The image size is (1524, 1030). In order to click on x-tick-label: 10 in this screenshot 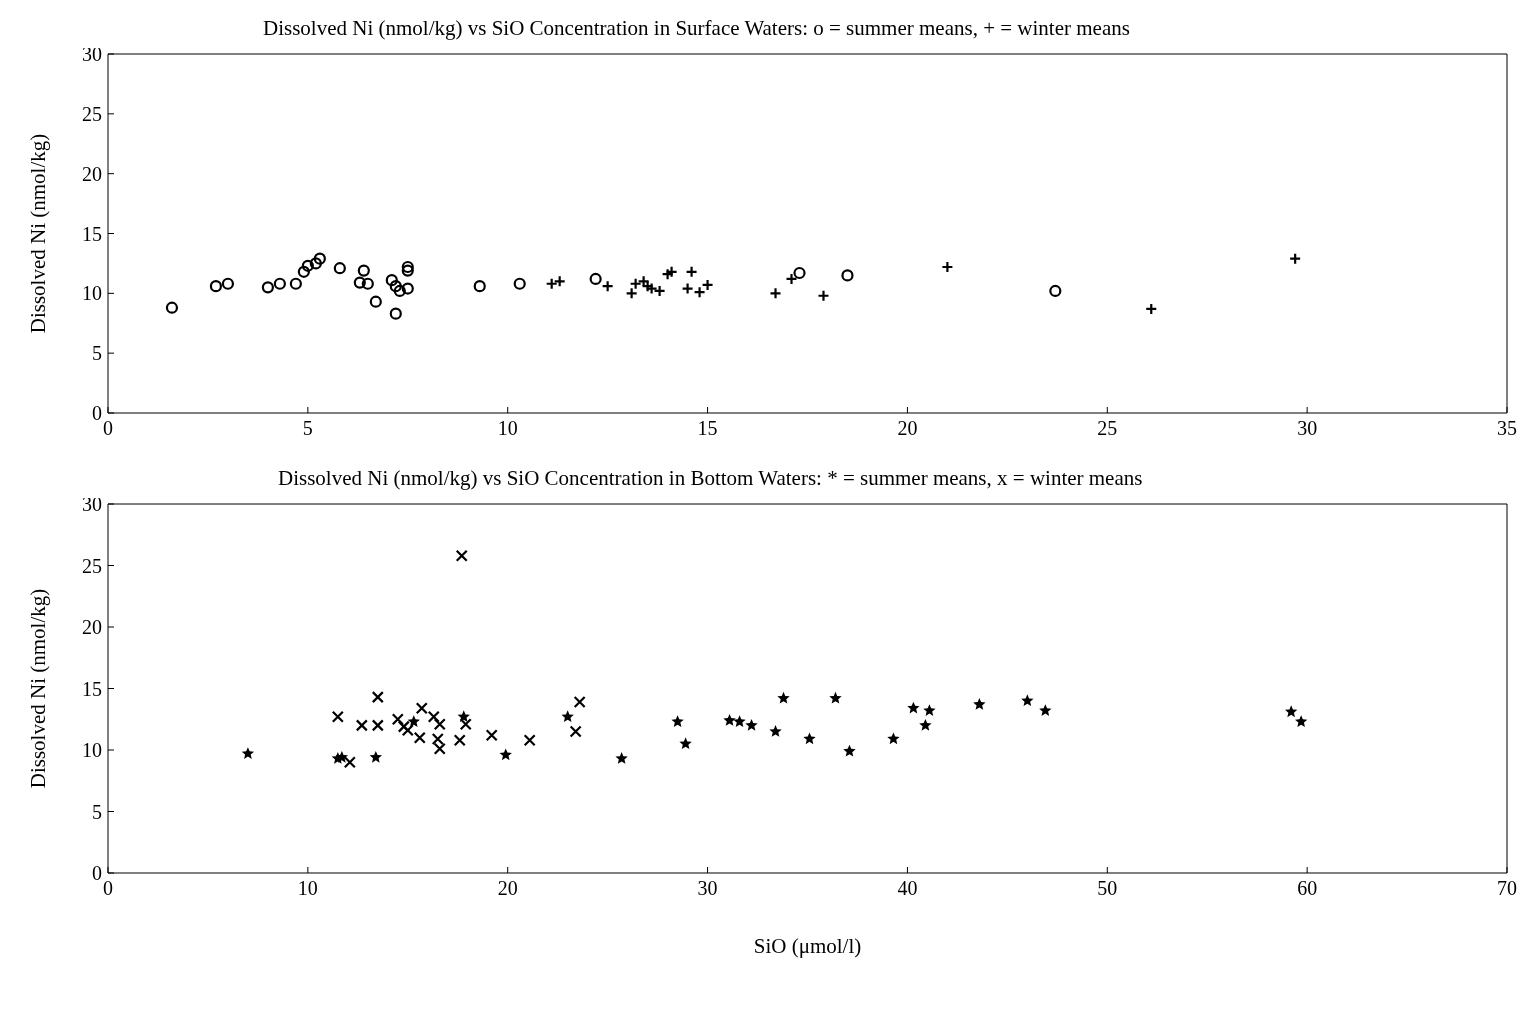, I will do `click(307, 888)`.